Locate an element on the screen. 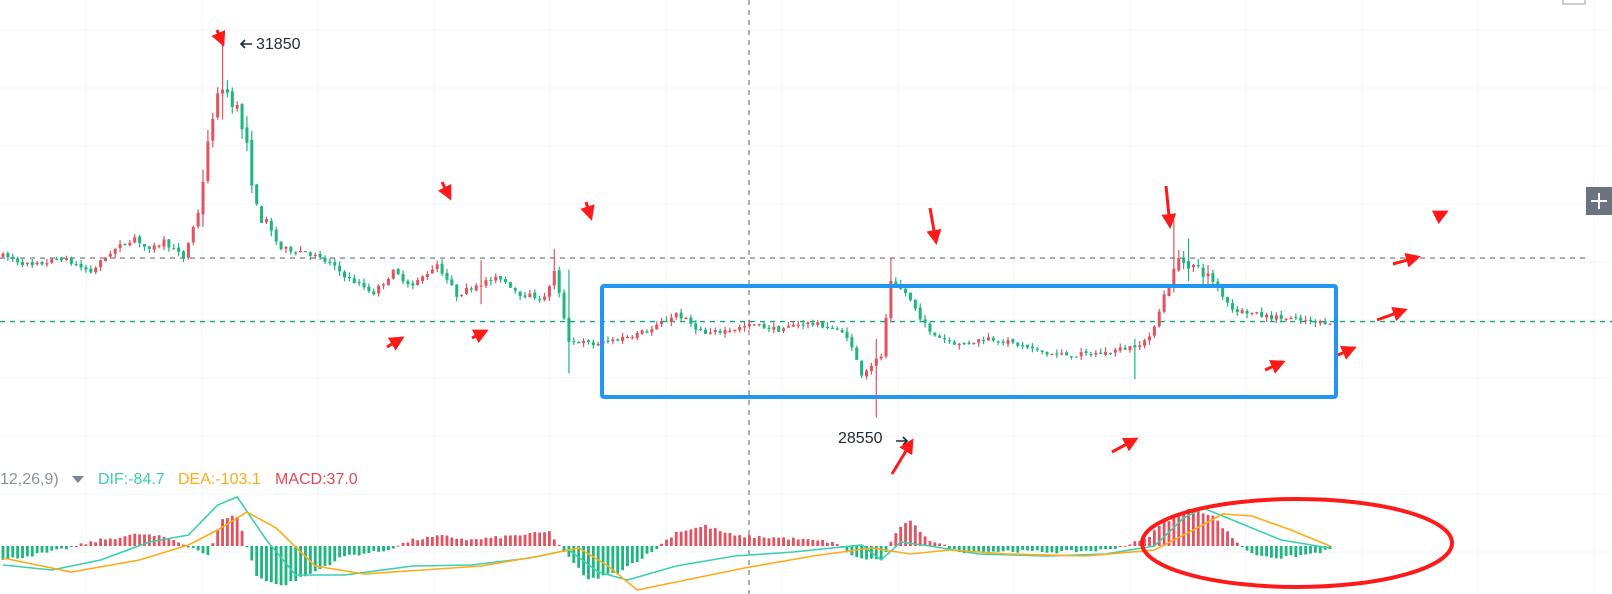 The width and height of the screenshot is (1612, 594). add-plus-button is located at coordinates (1599, 201).